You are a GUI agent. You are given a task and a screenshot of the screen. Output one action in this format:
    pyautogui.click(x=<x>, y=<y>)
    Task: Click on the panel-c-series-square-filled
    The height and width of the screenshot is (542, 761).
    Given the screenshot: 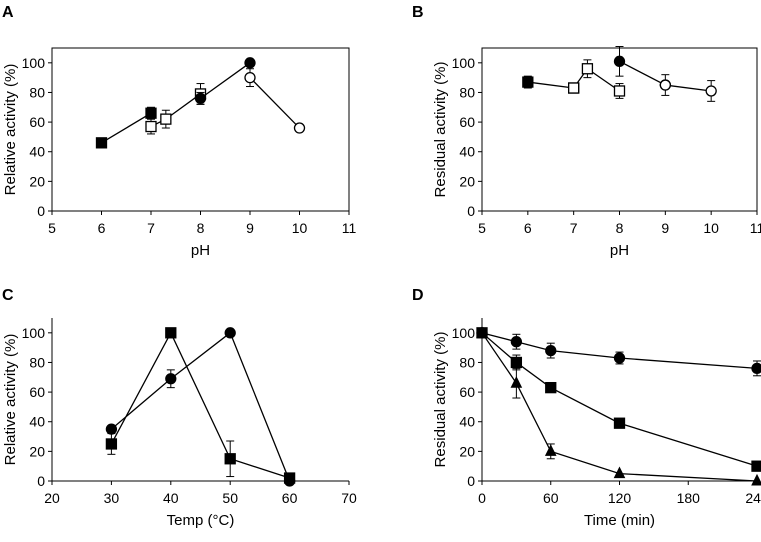 What is the action you would take?
    pyautogui.click(x=200, y=405)
    